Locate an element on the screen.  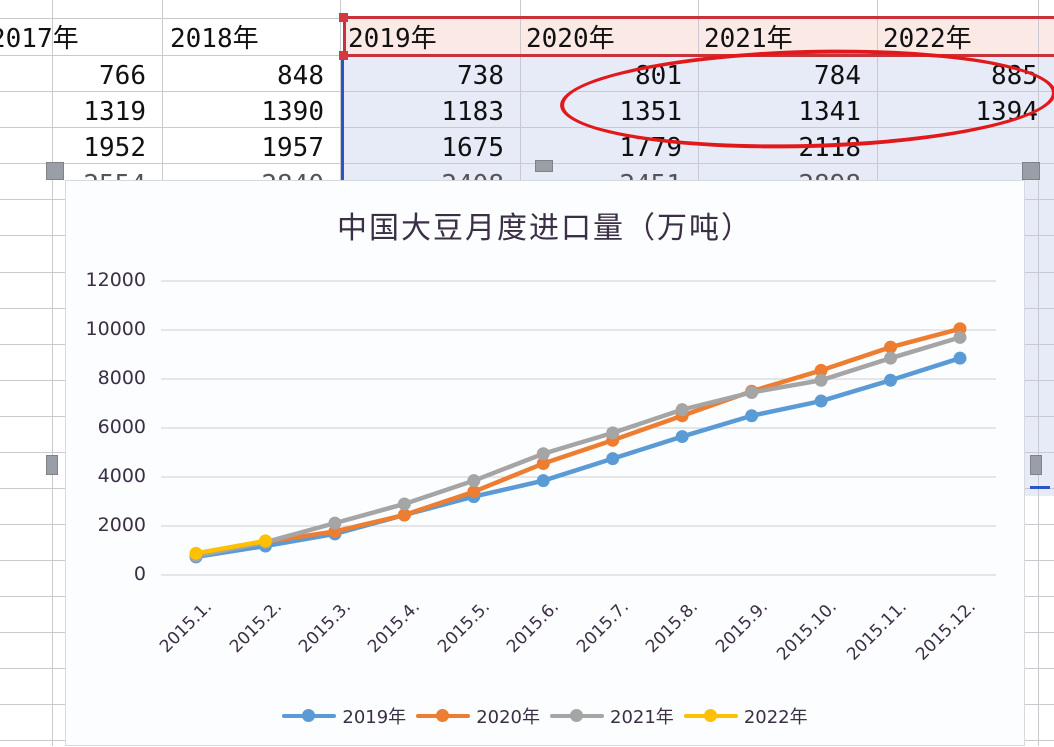
legend-item: 2022年 is located at coordinates (745, 716).